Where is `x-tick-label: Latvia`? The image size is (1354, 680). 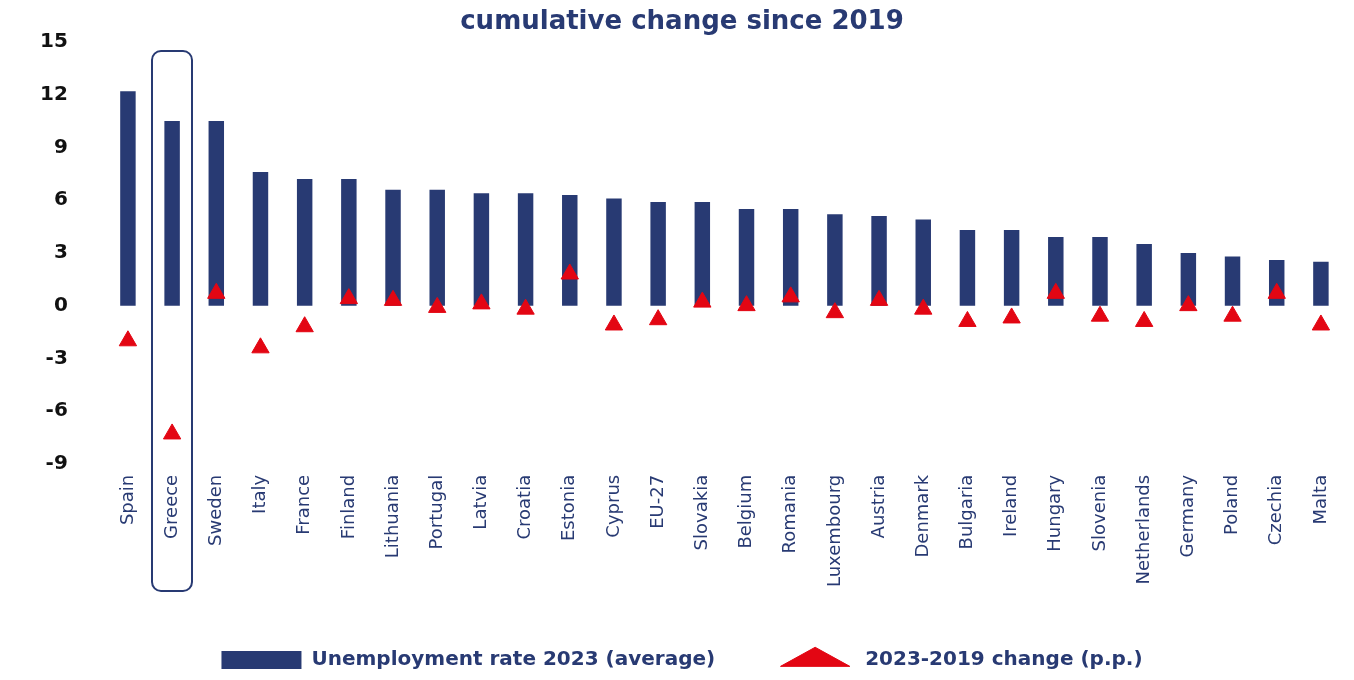
x-tick-label: Latvia is located at coordinates (480, 502).